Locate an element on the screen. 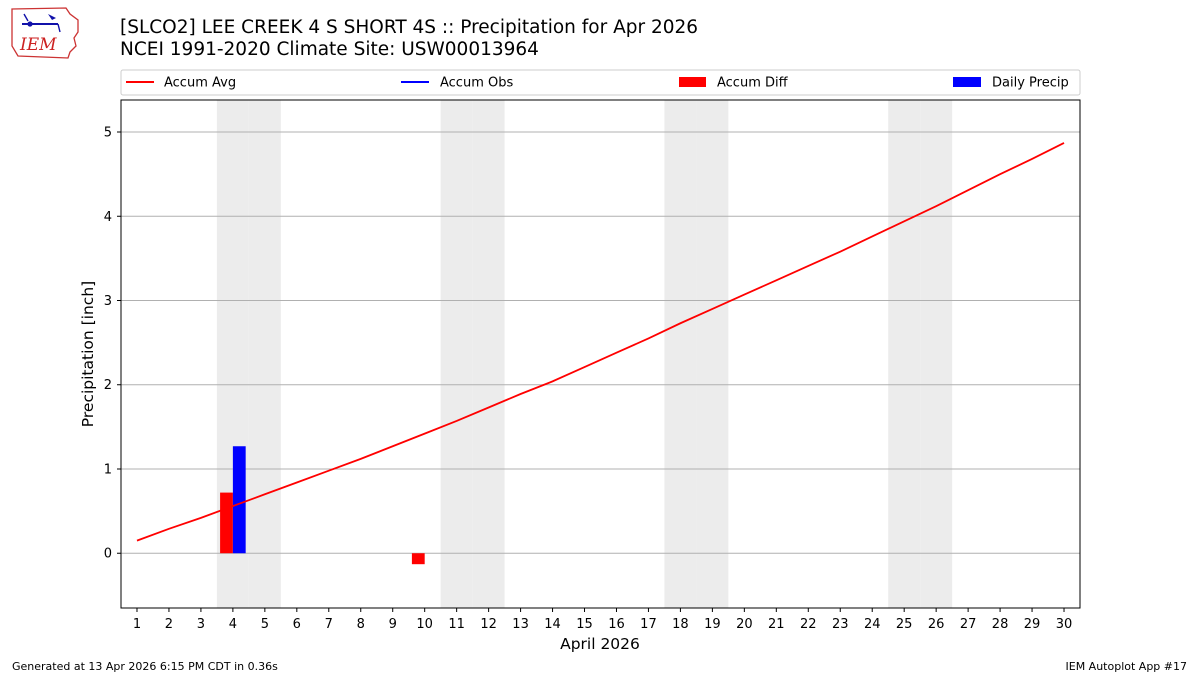 Image resolution: width=1200 pixels, height=675 pixels. x-tick-label-16: 16 is located at coordinates (616, 624).